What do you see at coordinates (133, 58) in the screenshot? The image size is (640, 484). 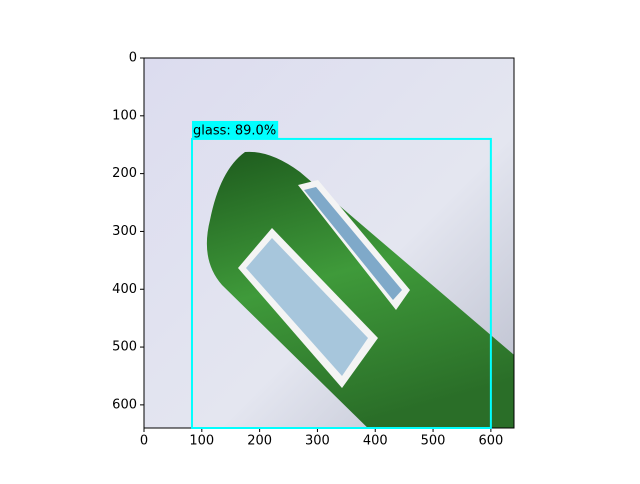 I see `y-tick-label: 0` at bounding box center [133, 58].